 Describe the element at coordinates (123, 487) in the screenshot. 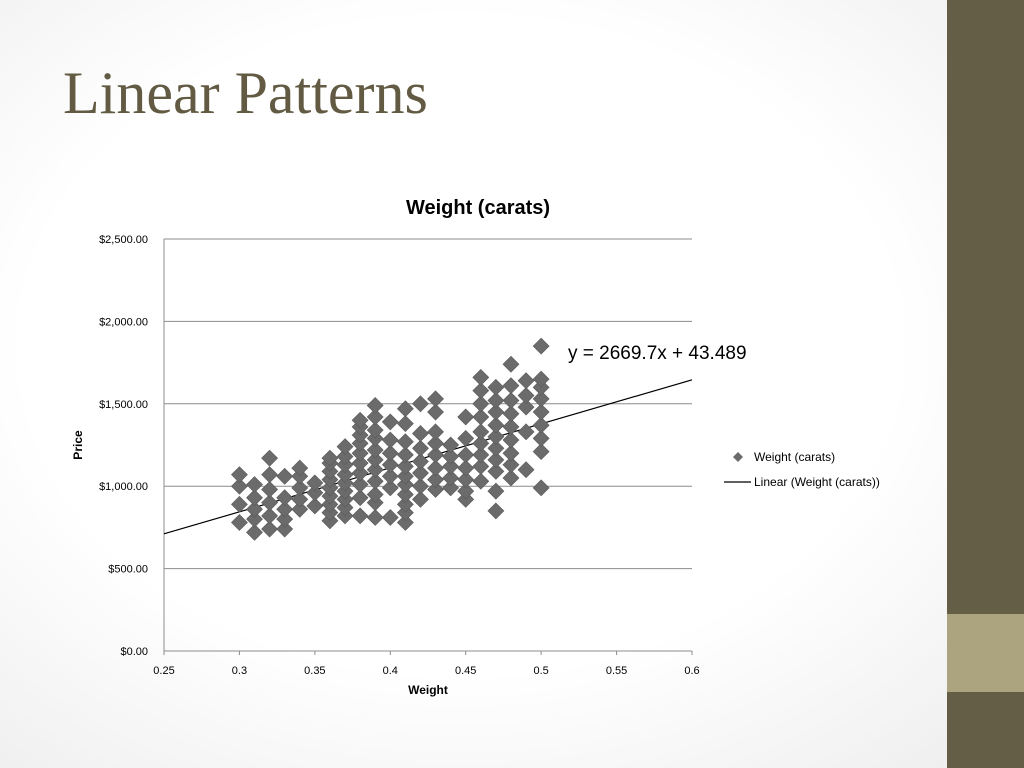

I see `y-tick-label: $1,000.00` at that location.